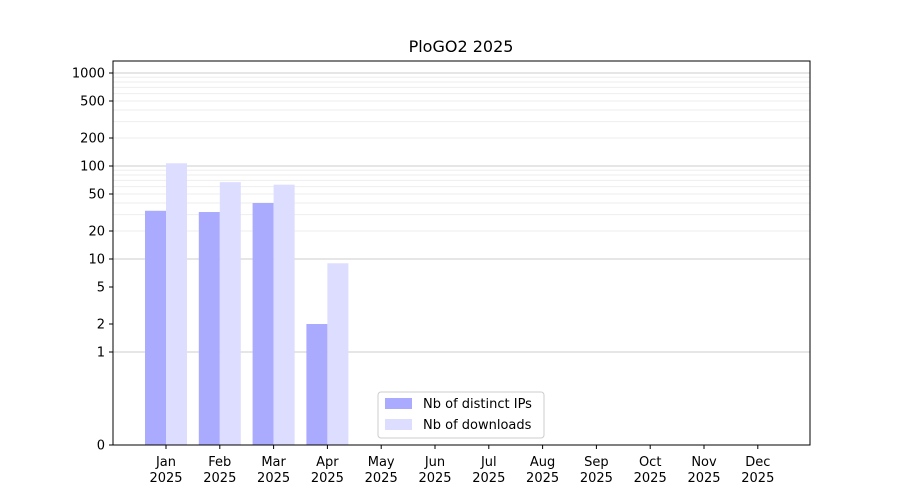 The width and height of the screenshot is (900, 504). What do you see at coordinates (650, 462) in the screenshot?
I see `x-tick-label-month: Oct` at bounding box center [650, 462].